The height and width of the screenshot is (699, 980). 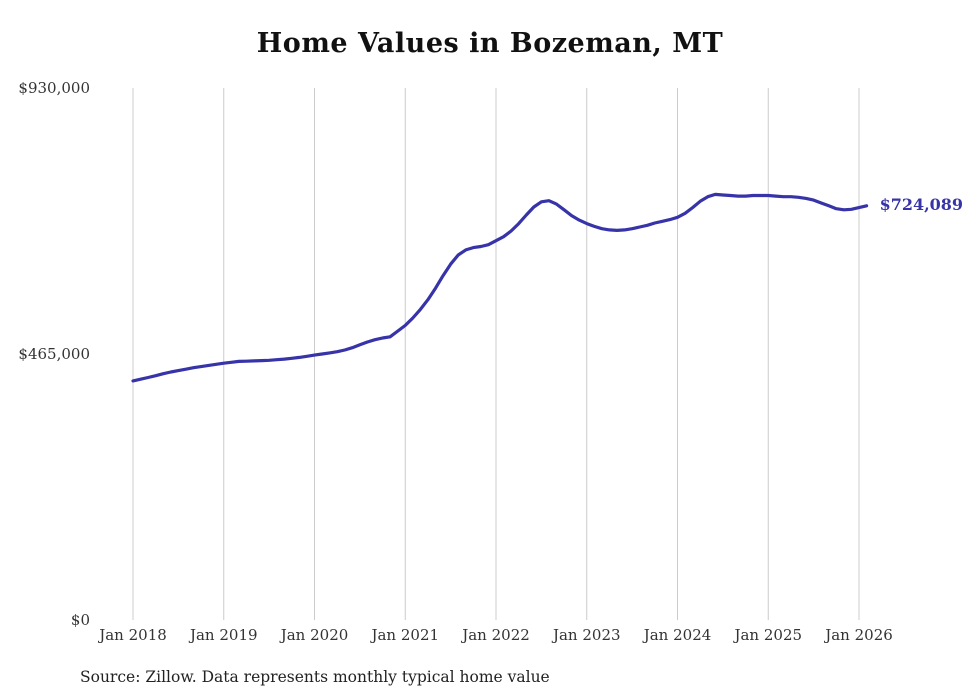 What do you see at coordinates (54, 88) in the screenshot?
I see `y-tick-label: $930,000` at bounding box center [54, 88].